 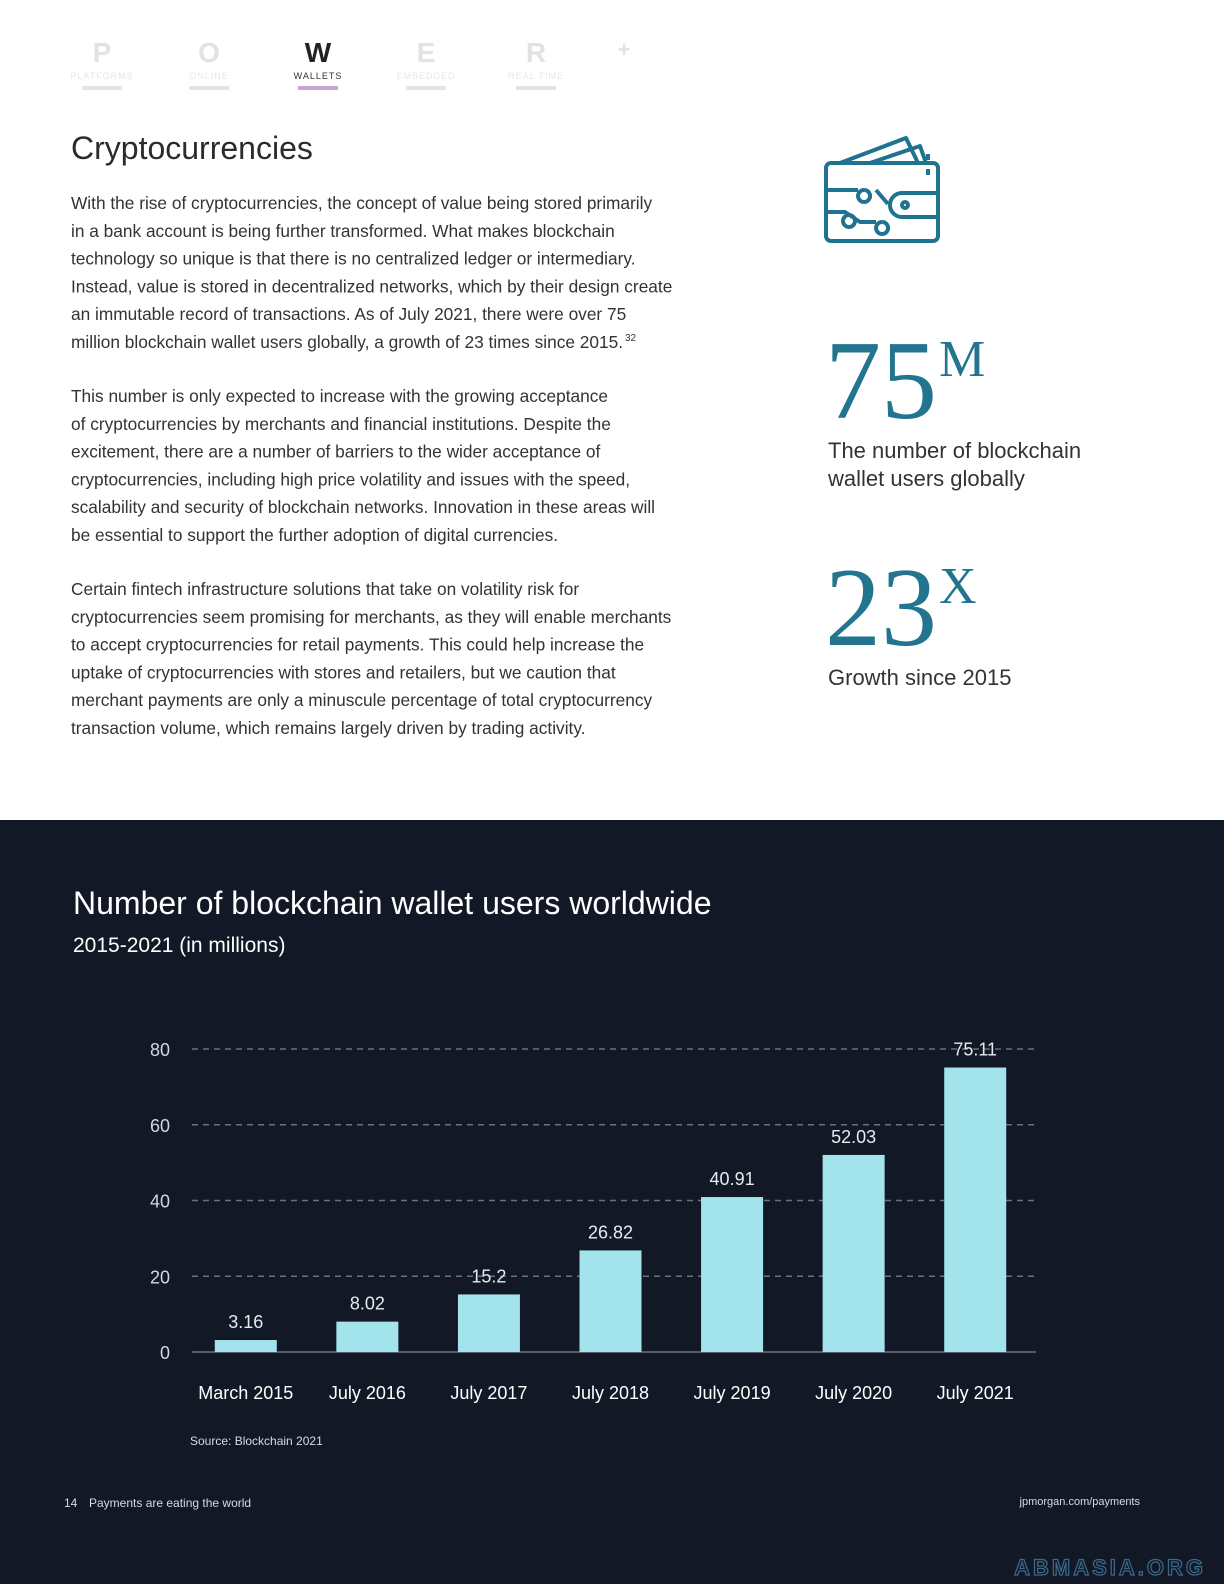 I want to click on y-tick-label: 40, so click(x=160, y=1202).